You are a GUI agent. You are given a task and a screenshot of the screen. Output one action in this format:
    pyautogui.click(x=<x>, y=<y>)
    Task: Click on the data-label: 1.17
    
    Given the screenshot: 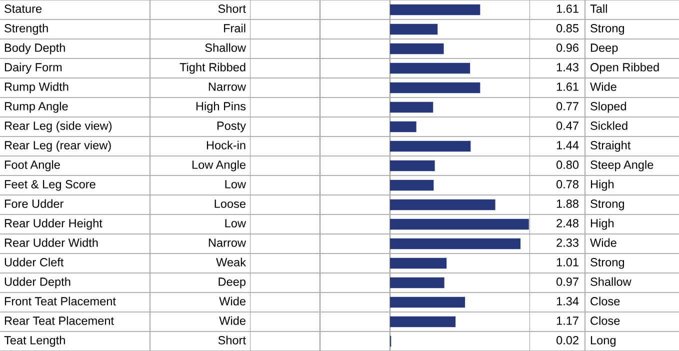 What is the action you would take?
    pyautogui.click(x=567, y=320)
    